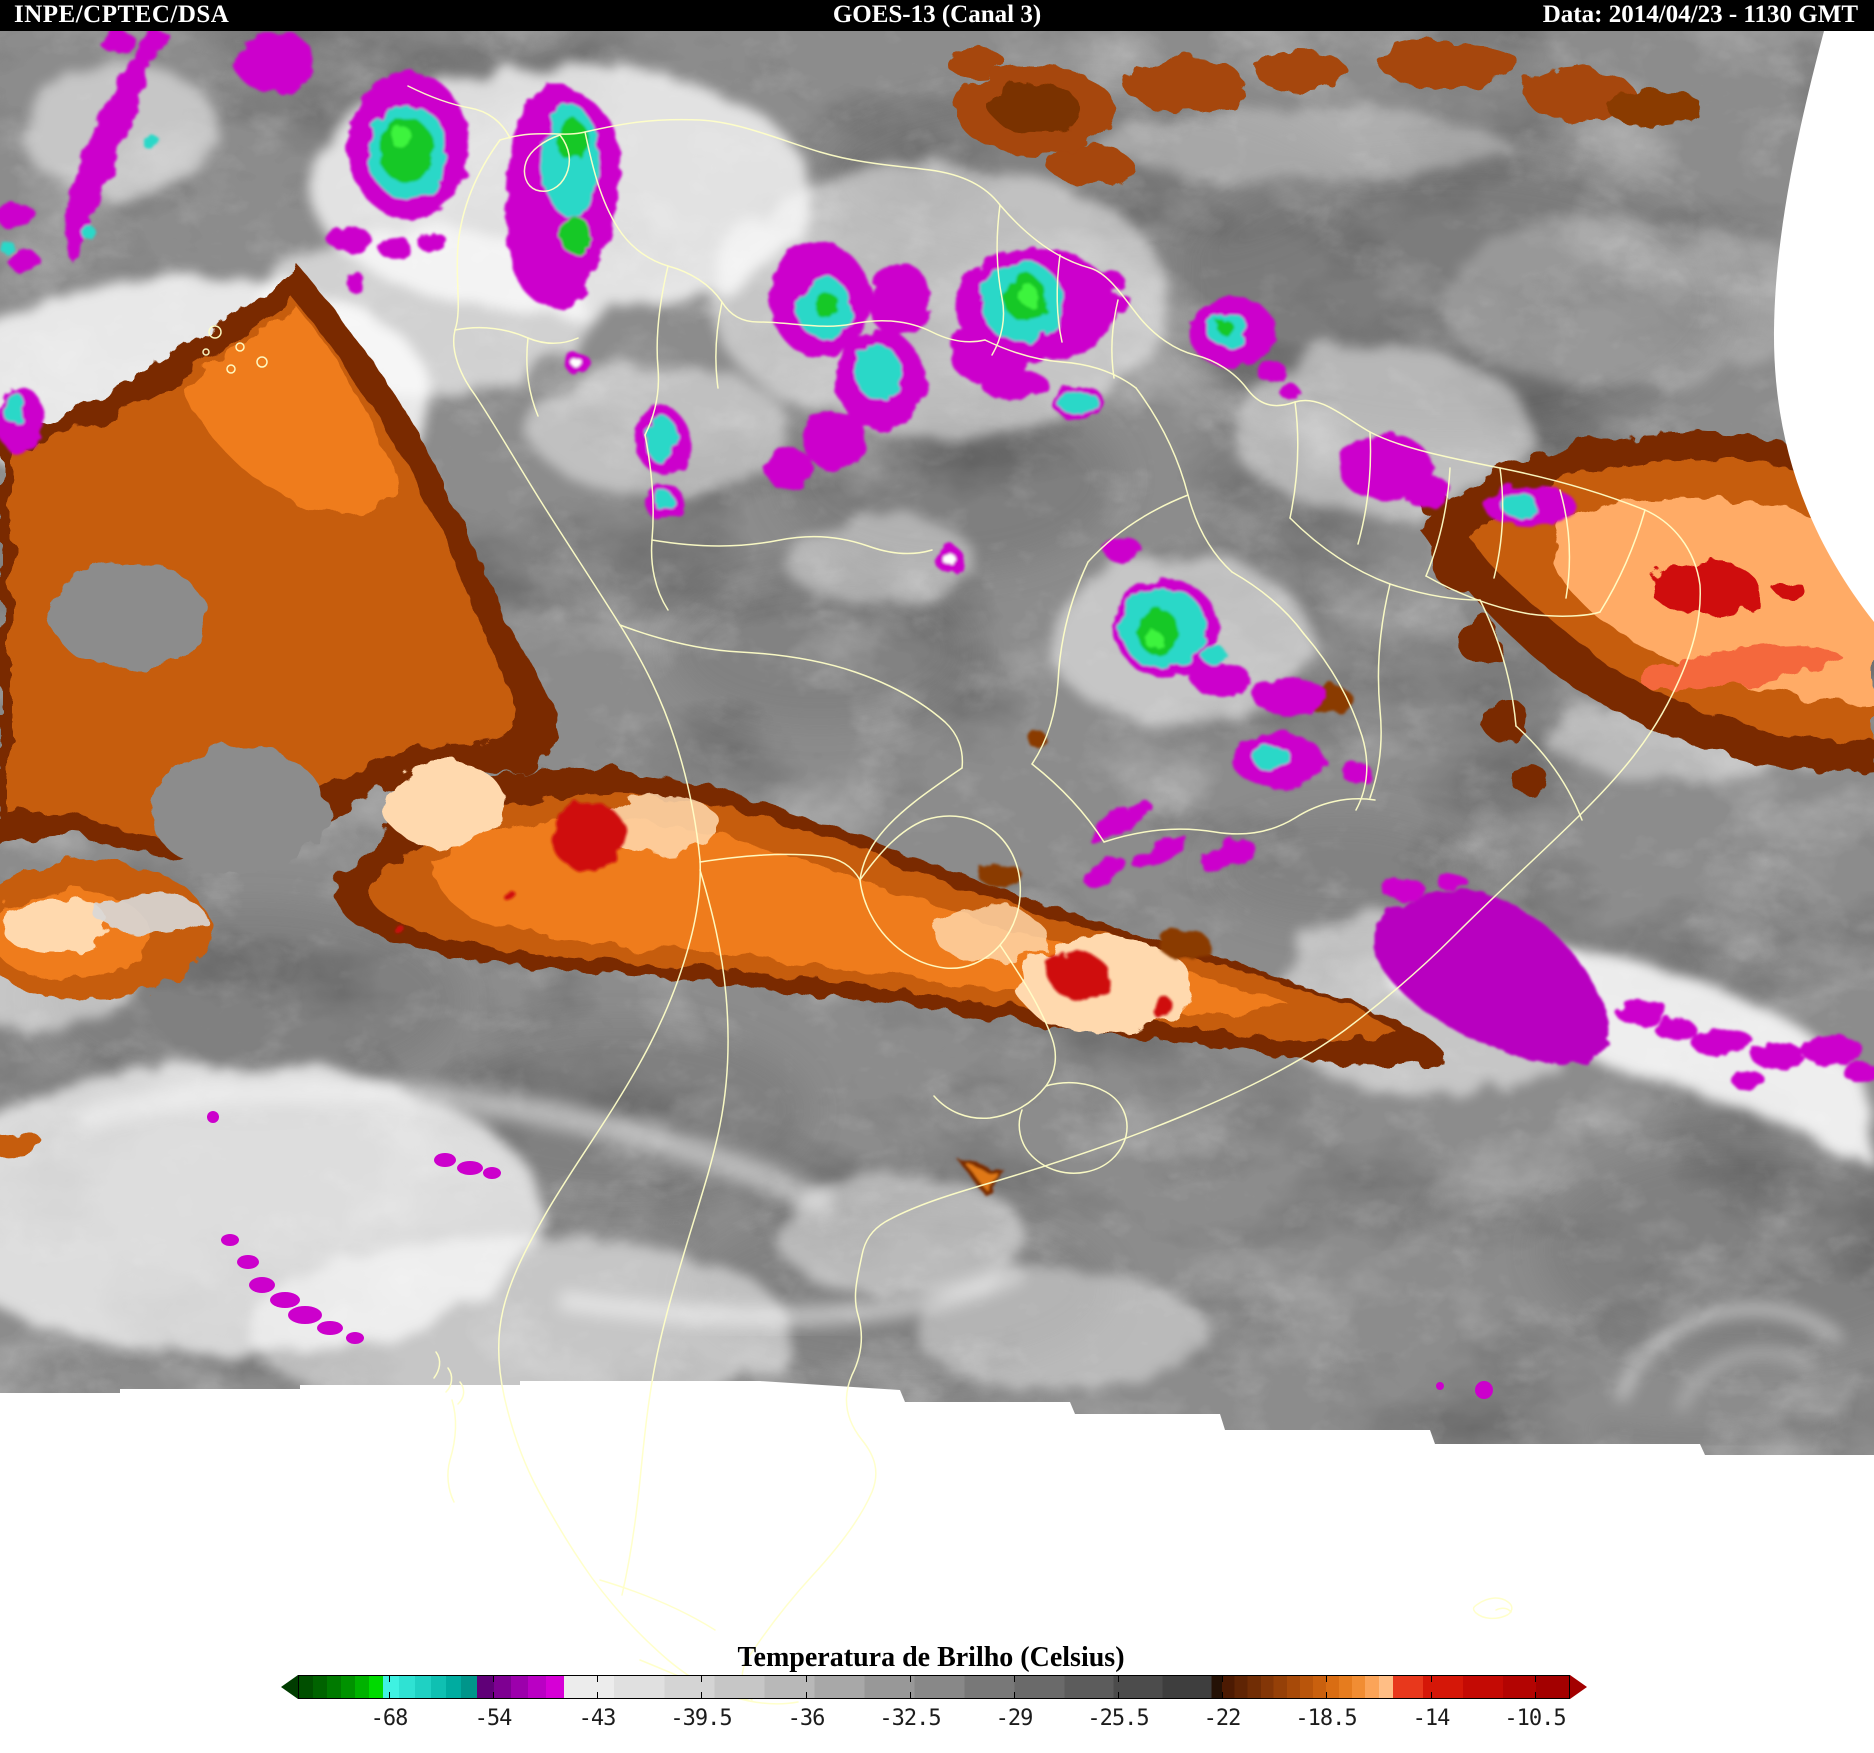  Describe the element at coordinates (934, 1687) in the screenshot. I see `colorbar-gradient` at that location.